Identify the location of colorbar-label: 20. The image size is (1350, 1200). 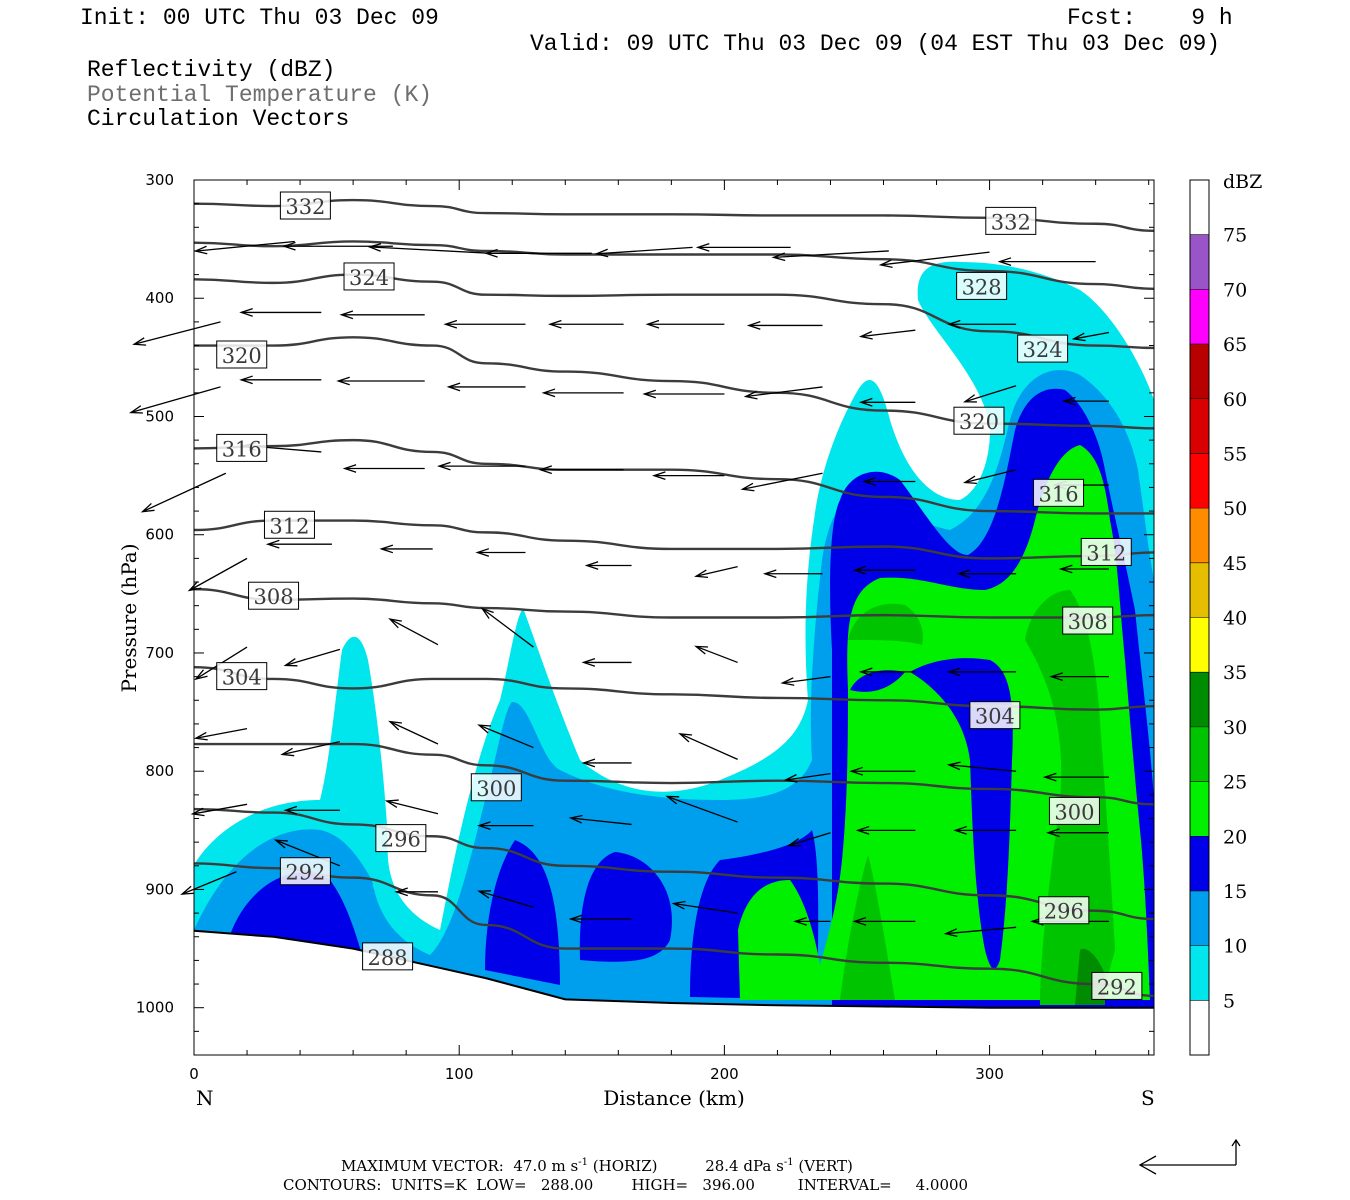
(1235, 837).